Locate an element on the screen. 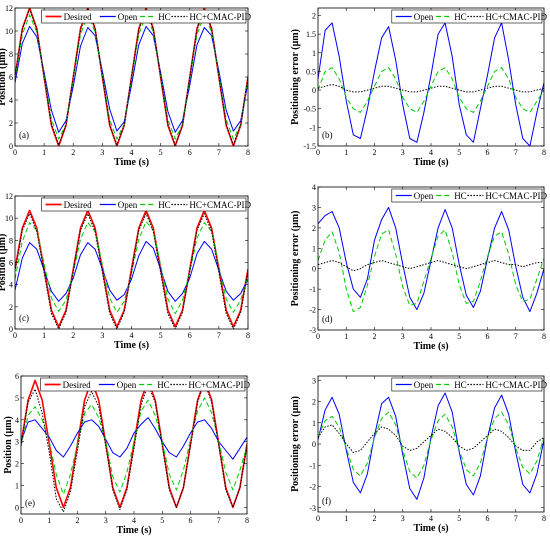 This screenshot has height=540, width=550. plot-area is located at coordinates (131, 262).